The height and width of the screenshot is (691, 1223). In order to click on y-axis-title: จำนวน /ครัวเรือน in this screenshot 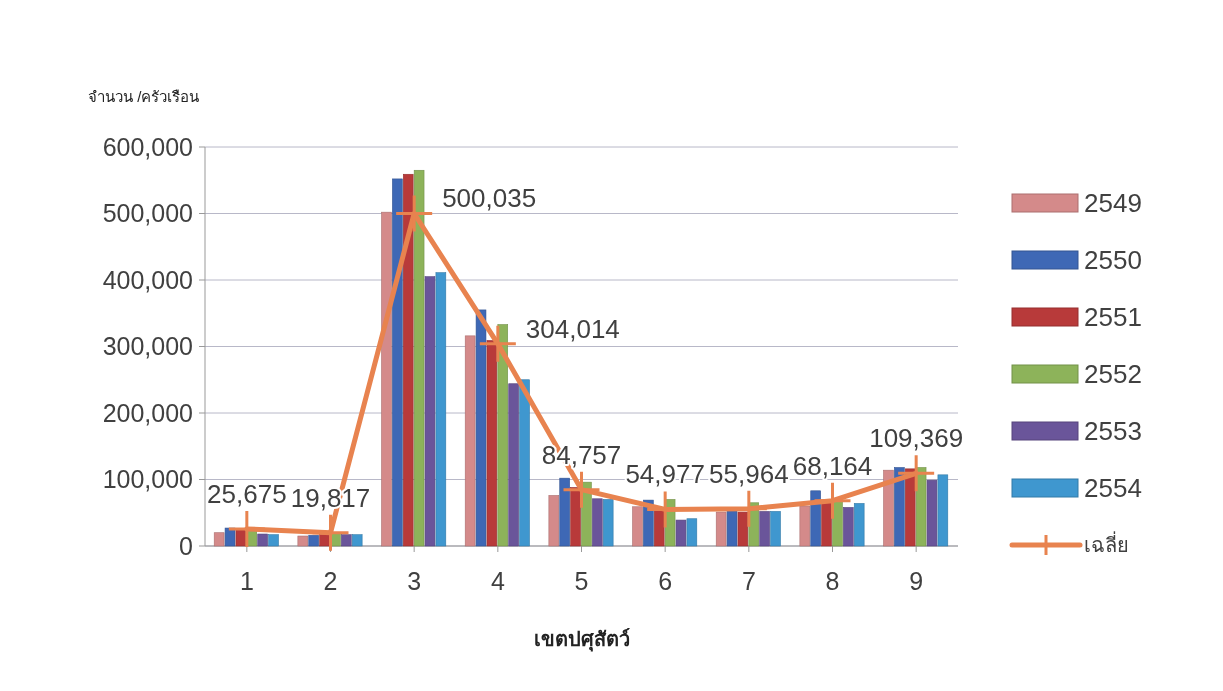, I will do `click(144, 96)`.